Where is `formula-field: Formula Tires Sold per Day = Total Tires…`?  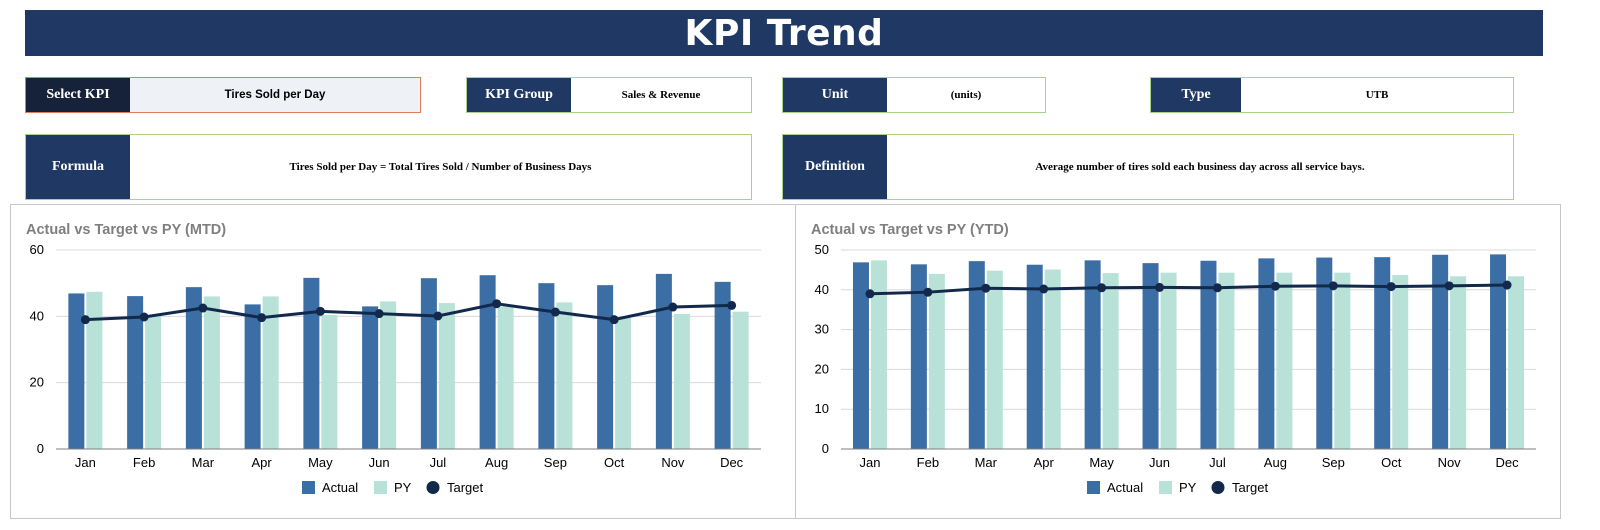 formula-field: Formula Tires Sold per Day = Total Tires… is located at coordinates (388, 167).